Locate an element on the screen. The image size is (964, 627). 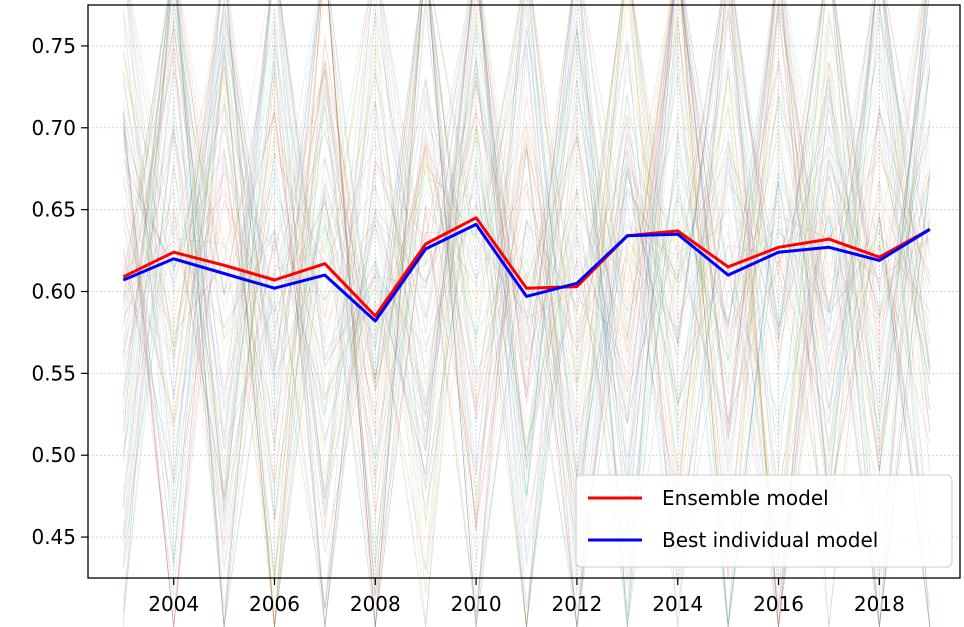
y-tick-label: 0.45 is located at coordinates (53, 537).